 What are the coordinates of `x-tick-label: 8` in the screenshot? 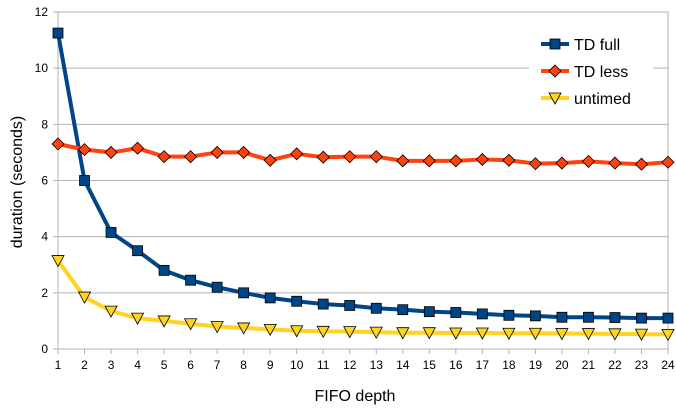 It's located at (243, 365).